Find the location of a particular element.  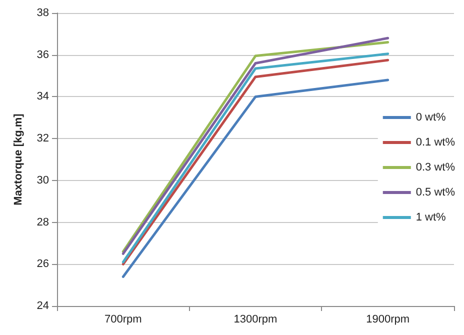

legend-label: 1 wt% is located at coordinates (431, 218).